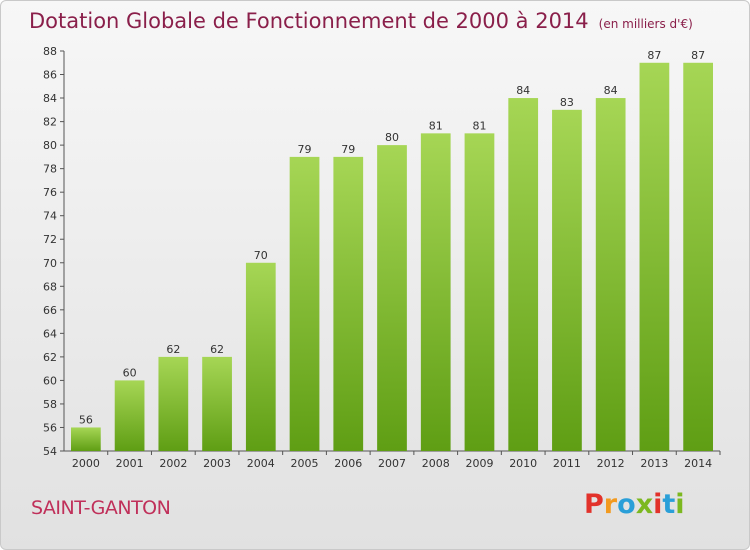  I want to click on data-label-2007: 80, so click(392, 137).